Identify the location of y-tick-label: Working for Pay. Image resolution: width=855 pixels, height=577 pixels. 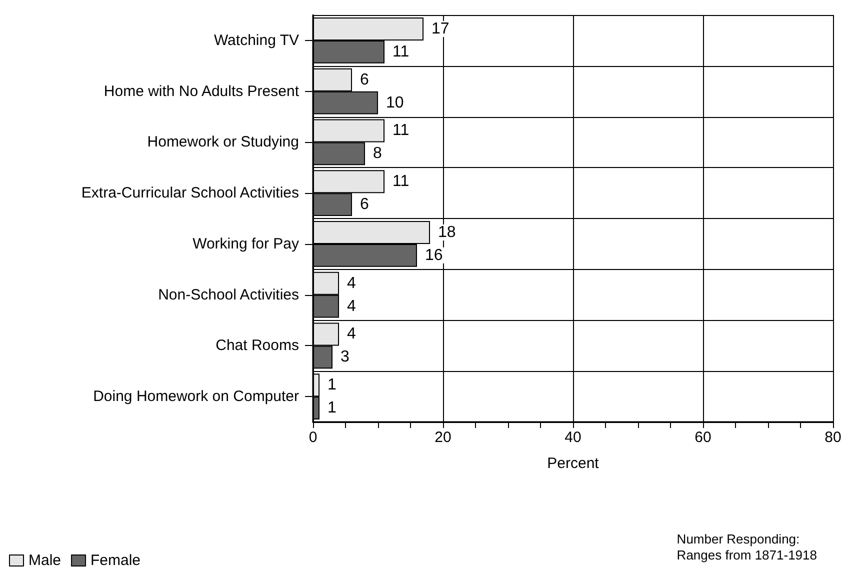
(246, 243).